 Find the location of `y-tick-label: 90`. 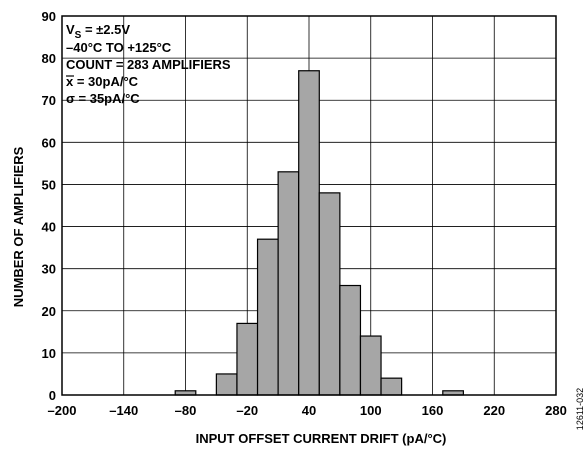

y-tick-label: 90 is located at coordinates (49, 16).